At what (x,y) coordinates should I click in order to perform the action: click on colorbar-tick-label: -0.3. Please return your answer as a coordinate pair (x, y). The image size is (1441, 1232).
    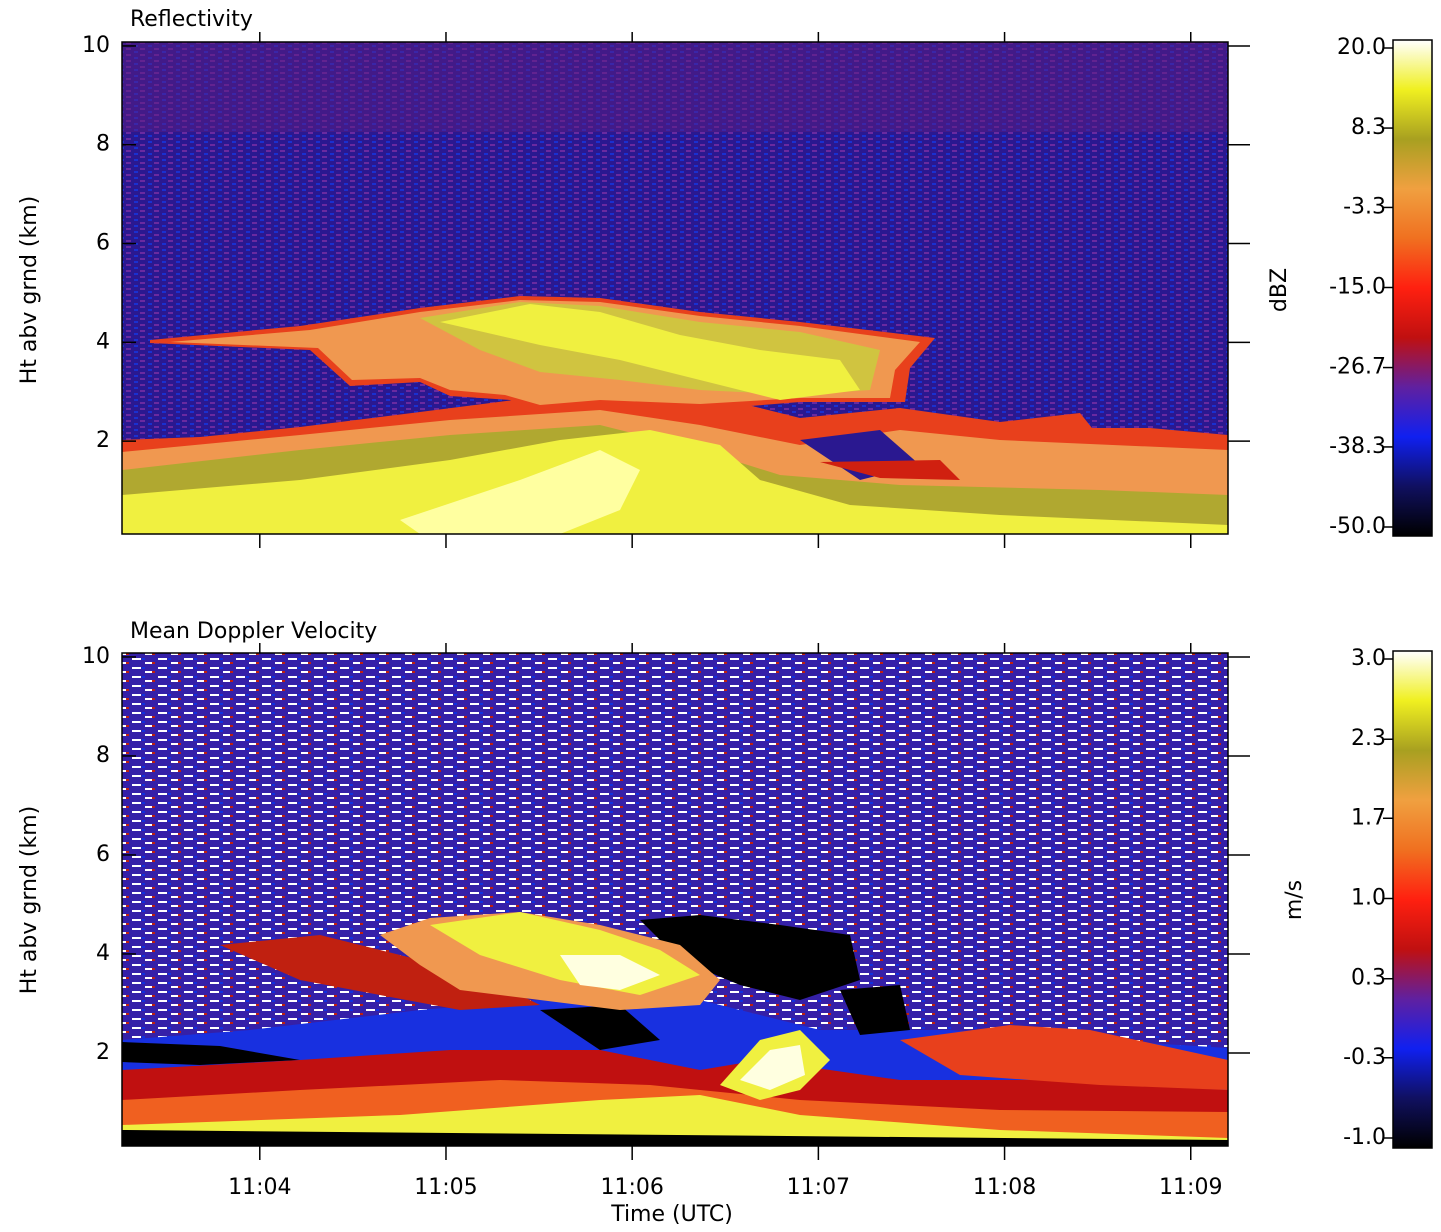
    Looking at the image, I should click on (1364, 1057).